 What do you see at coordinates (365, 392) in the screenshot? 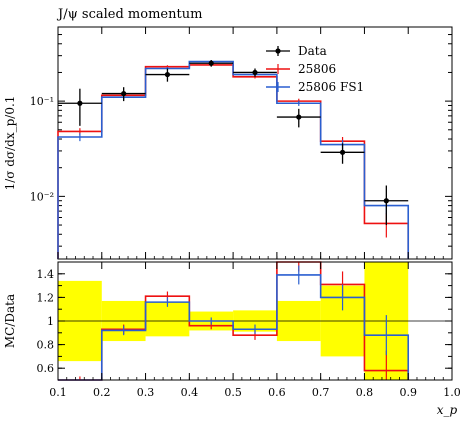
I see `x-tick-label: 0.8` at bounding box center [365, 392].